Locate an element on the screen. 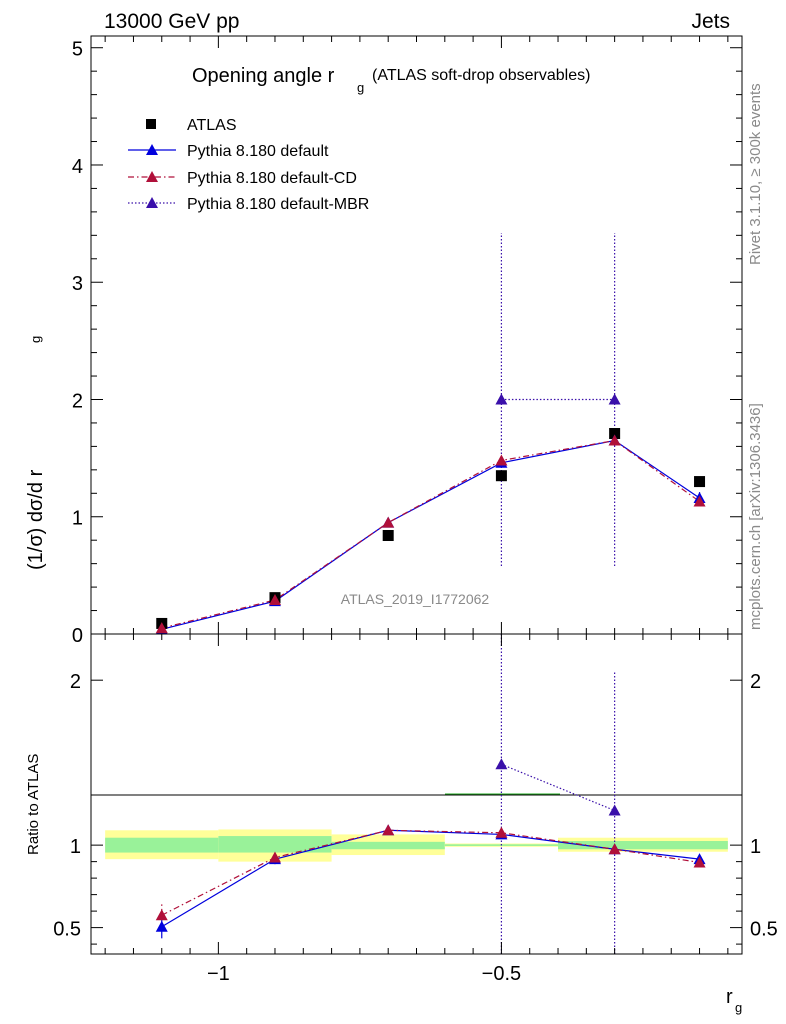 The image size is (786, 1024). ratio-series-lines is located at coordinates (430, 845).